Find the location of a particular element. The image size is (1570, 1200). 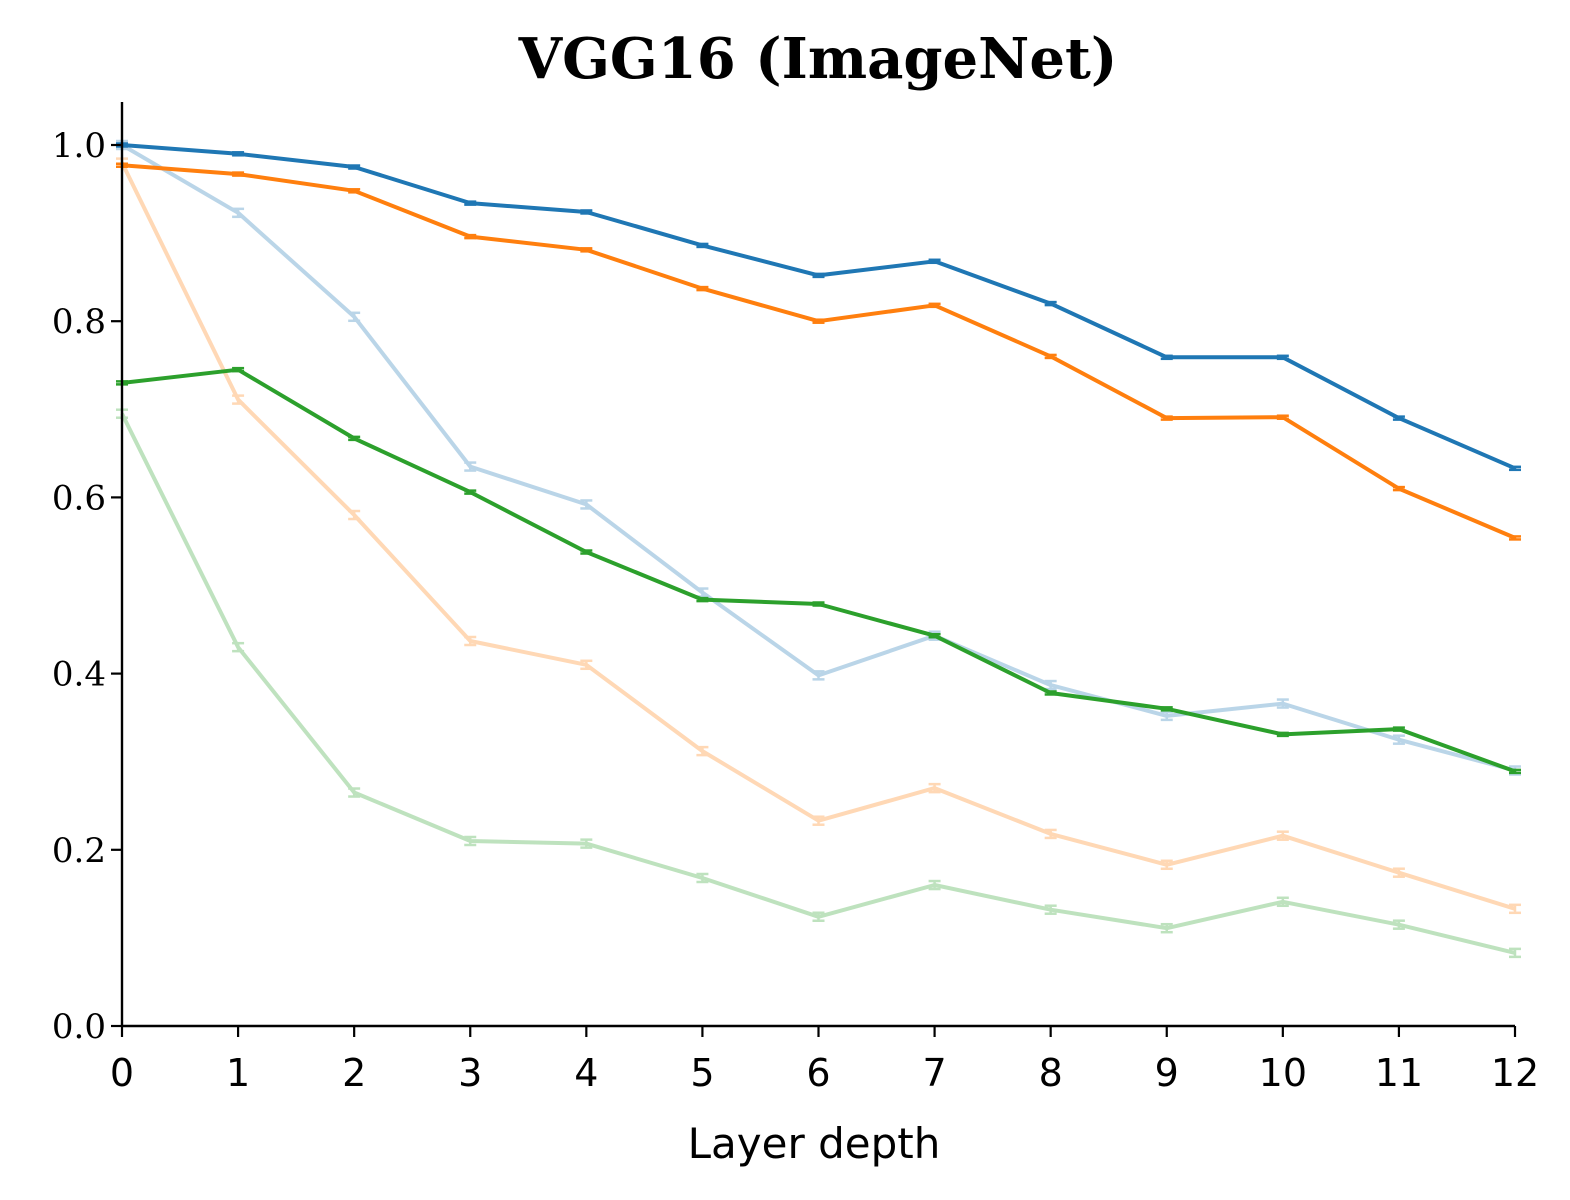

x-tick-label-6: 6 is located at coordinates (818, 1073).